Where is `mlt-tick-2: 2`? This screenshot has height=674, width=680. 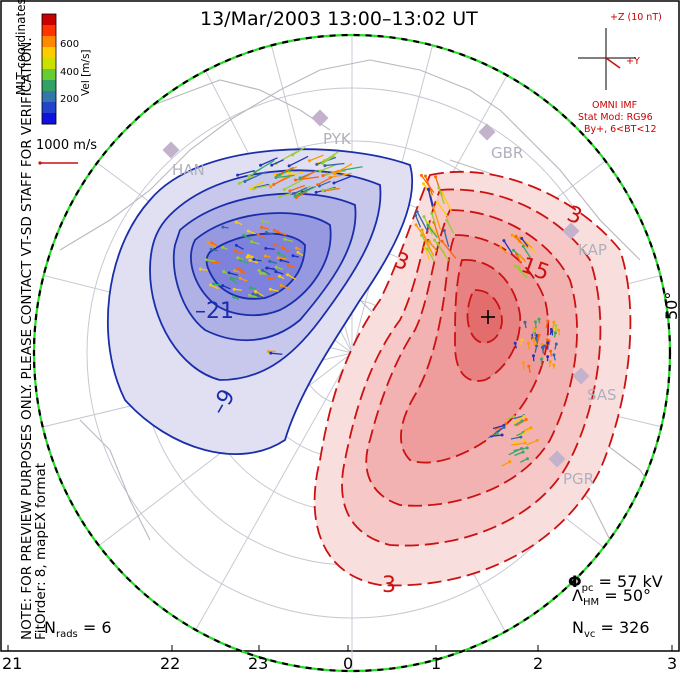
mlt-tick-2: 2 is located at coordinates (538, 663).